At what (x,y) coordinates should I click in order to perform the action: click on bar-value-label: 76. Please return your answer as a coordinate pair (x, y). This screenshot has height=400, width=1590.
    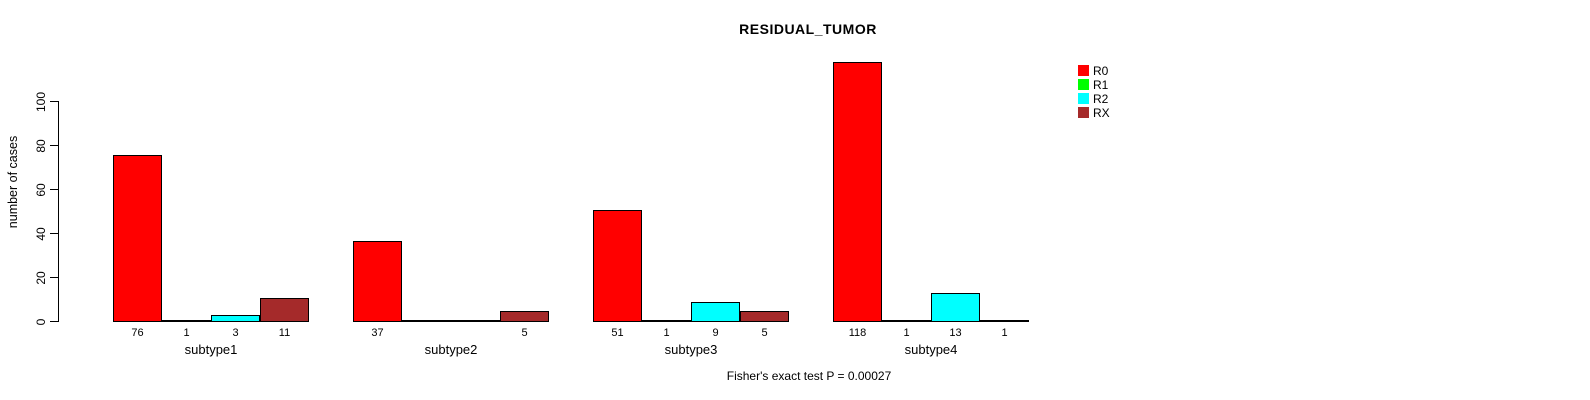
    Looking at the image, I should click on (137, 333).